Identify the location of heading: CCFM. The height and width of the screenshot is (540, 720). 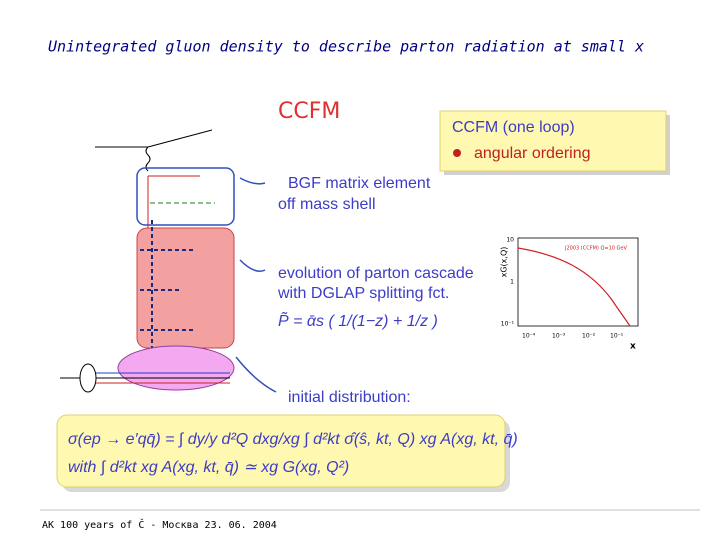
(309, 111).